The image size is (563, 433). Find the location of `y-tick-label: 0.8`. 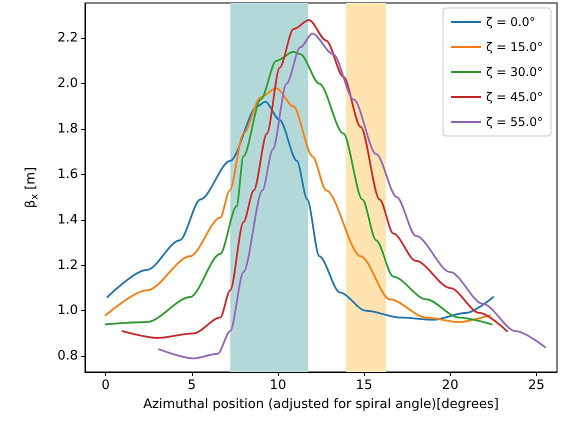

y-tick-label: 0.8 is located at coordinates (67, 356).